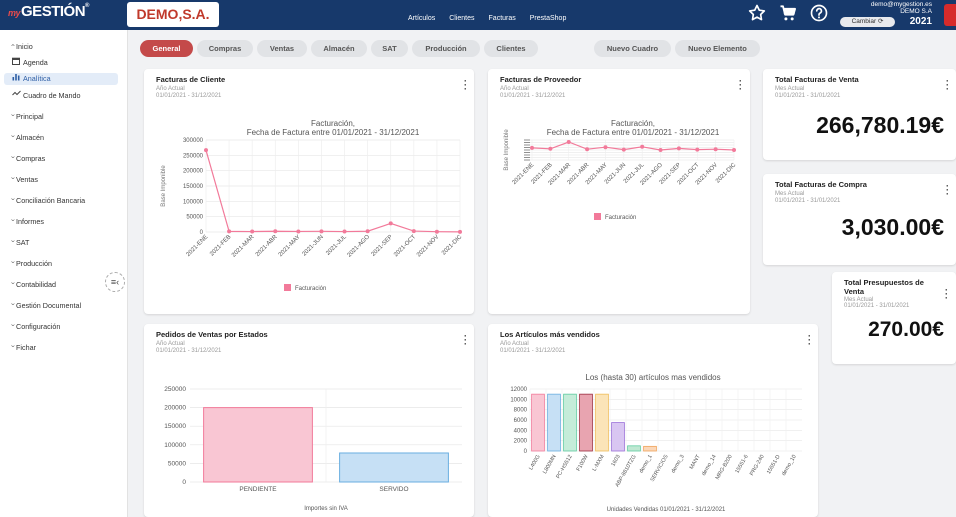 The width and height of the screenshot is (956, 517). Describe the element at coordinates (170, 89) in the screenshot. I see `card-period: Año Actual` at that location.